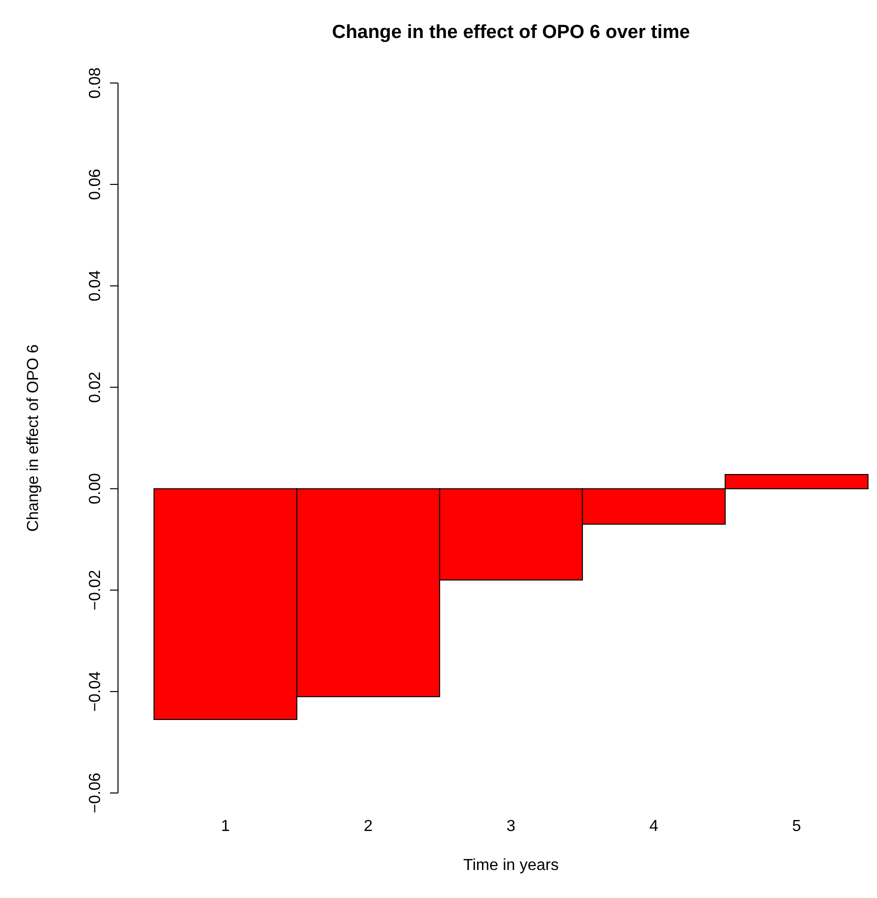 This screenshot has width=877, height=898. Describe the element at coordinates (95, 793) in the screenshot. I see `y-tick-label: −0.06` at that location.